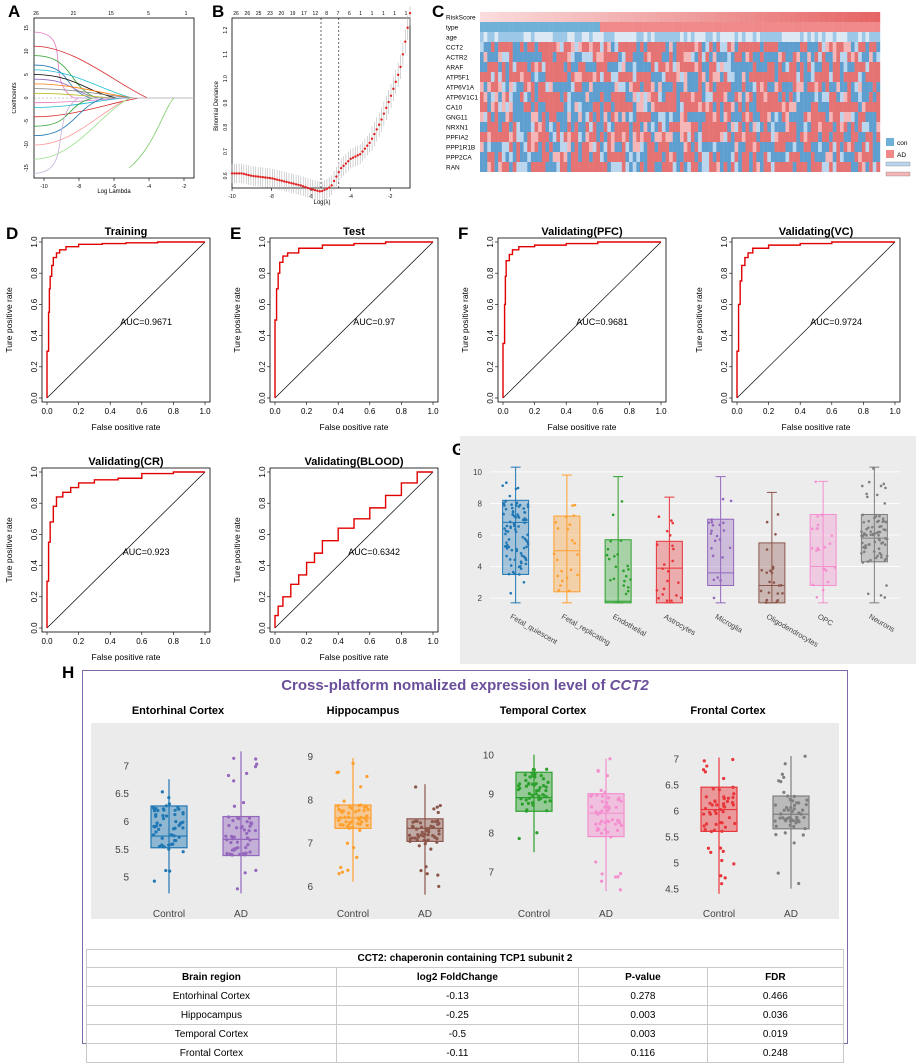 This screenshot has height=1063, width=920. Describe the element at coordinates (465, 1034) in the screenshot. I see `table-row: Temporal Cortex -0.5 0.003 0.019` at that location.